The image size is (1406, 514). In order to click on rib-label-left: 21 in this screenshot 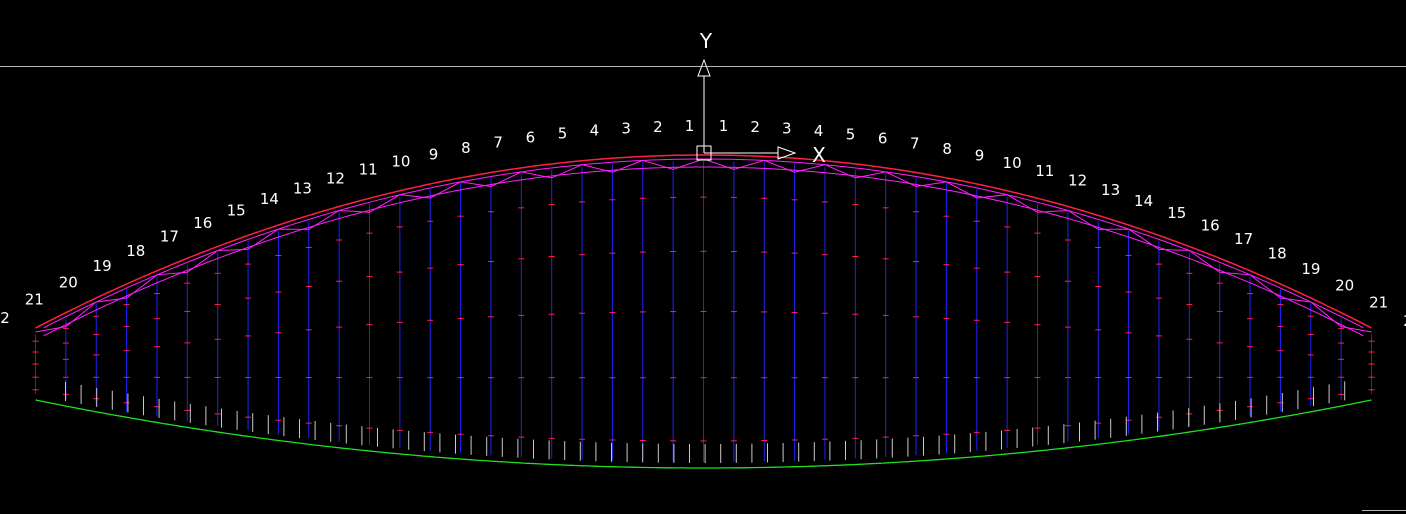, I will do `click(34, 300)`.